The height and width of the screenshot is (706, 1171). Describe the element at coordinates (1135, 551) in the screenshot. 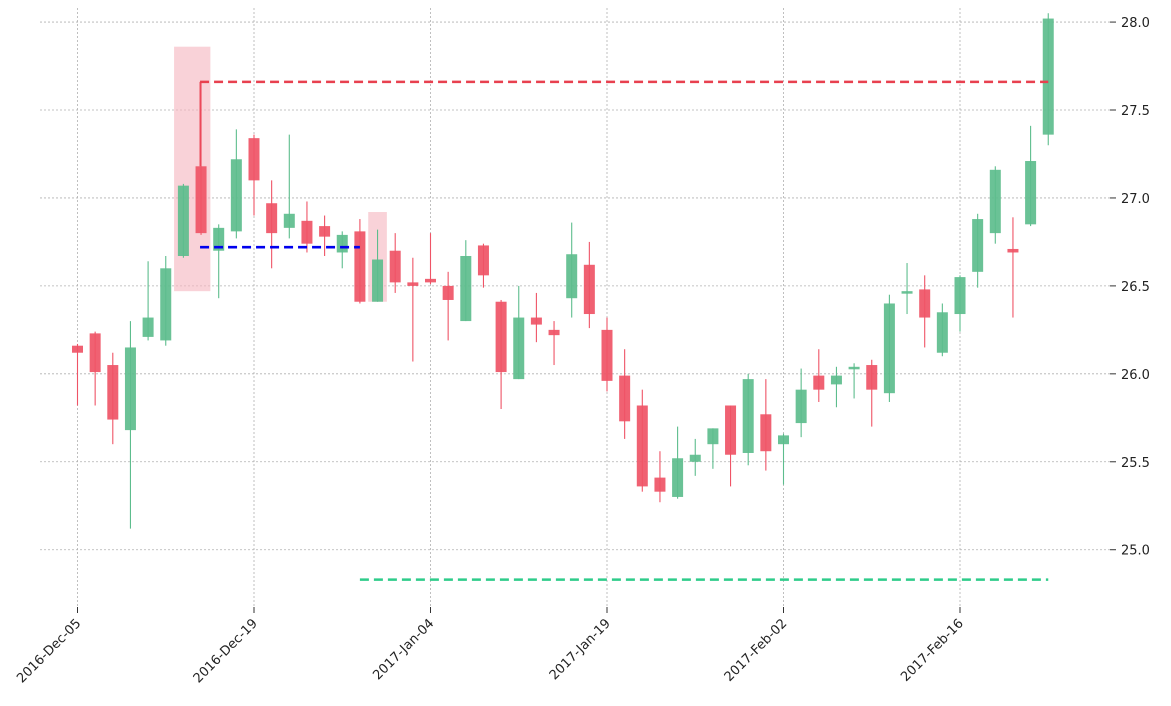

I see `y-tick-label: 25.0` at that location.